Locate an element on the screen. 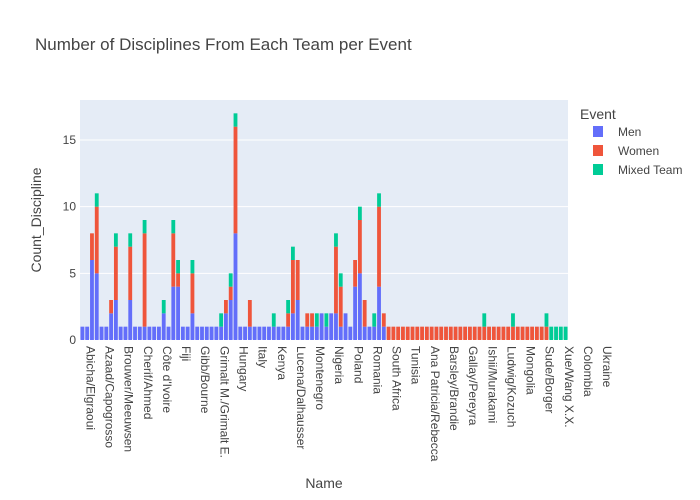 The height and width of the screenshot is (500, 700). x-tick-label: Italy is located at coordinates (263, 357).